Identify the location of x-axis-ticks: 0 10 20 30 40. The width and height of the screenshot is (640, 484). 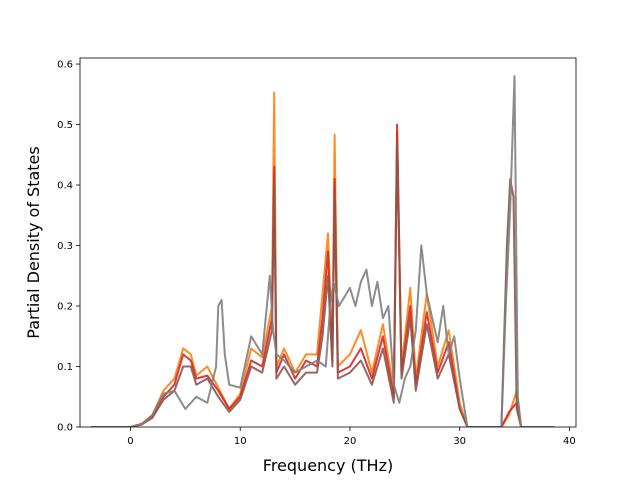
(351, 437).